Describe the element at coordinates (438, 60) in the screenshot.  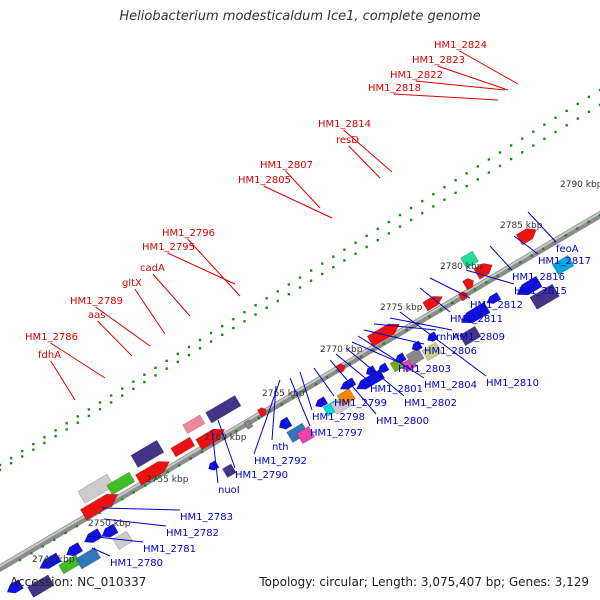
I see `top-gene-label: HM1_2823` at that location.